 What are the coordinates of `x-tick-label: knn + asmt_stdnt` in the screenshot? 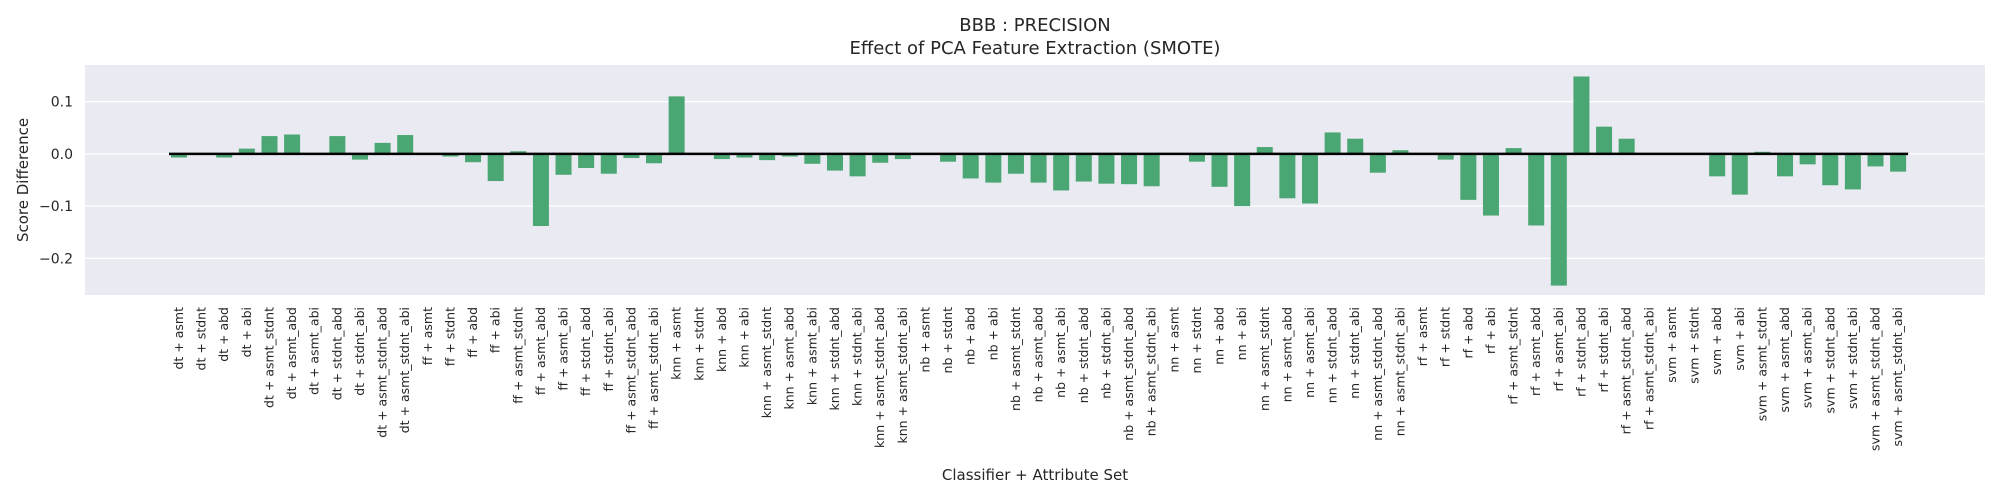 It's located at (766, 362).